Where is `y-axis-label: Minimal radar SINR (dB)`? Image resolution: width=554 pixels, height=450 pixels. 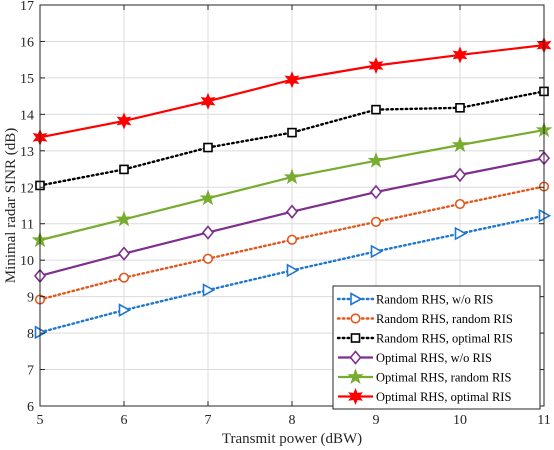 y-axis-label: Minimal radar SINR (dB) is located at coordinates (11, 205).